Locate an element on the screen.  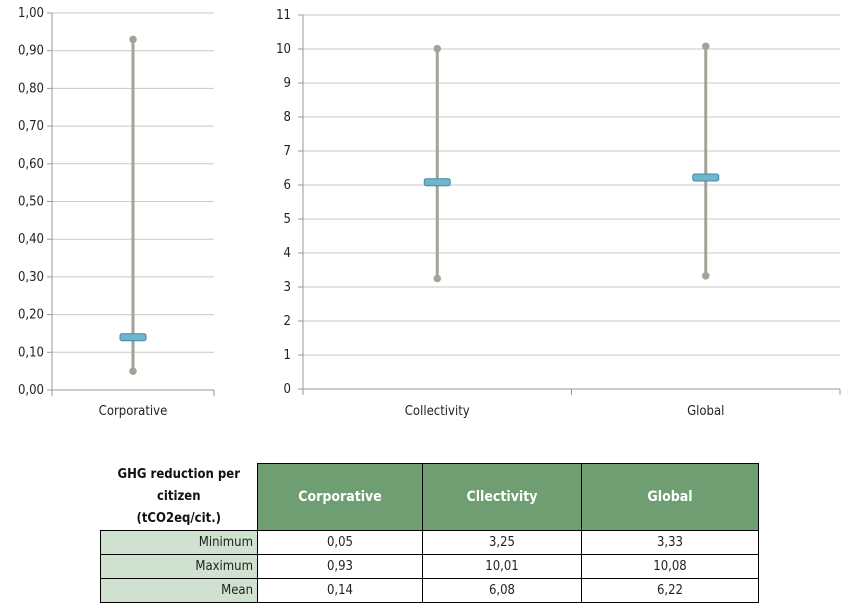
y-tick-label: 0,20 is located at coordinates (31, 315).